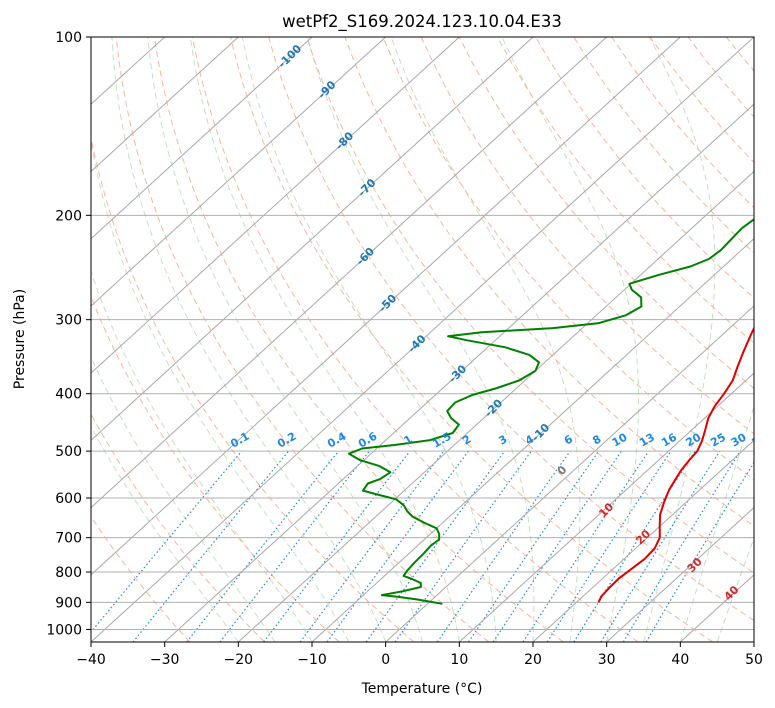 The image size is (775, 708). Describe the element at coordinates (419, 655) in the screenshot. I see `x-axis-ticks: −40 −30 −20 −10 0 10 20 30 40 50` at that location.